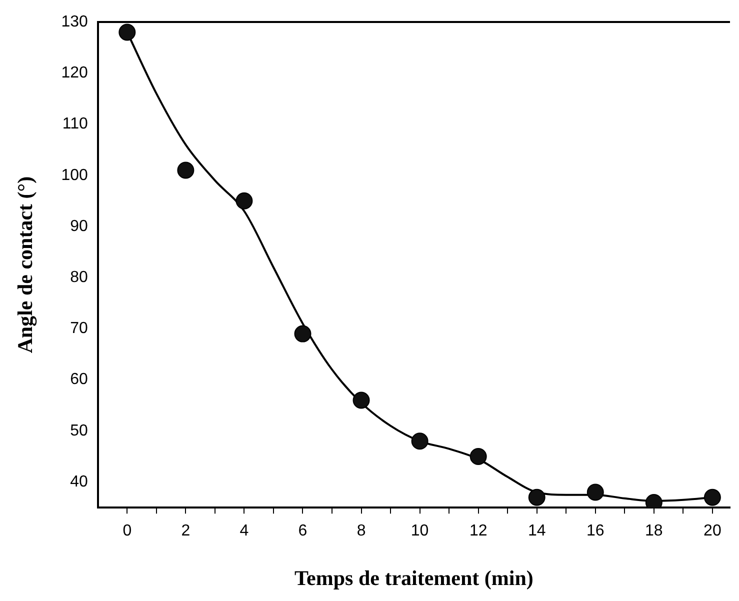  I want to click on x-tick-label: 8, so click(361, 531).